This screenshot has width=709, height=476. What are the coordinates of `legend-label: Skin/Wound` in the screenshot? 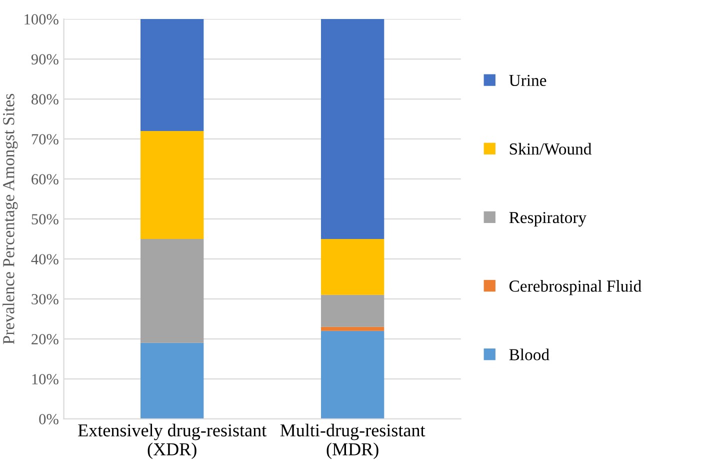 It's located at (551, 148).